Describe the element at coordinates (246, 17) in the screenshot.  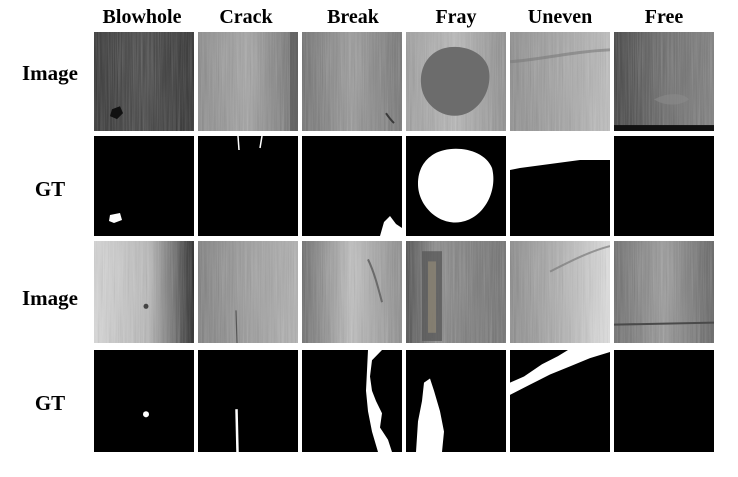
I see `column-header-crack: Crack` at that location.